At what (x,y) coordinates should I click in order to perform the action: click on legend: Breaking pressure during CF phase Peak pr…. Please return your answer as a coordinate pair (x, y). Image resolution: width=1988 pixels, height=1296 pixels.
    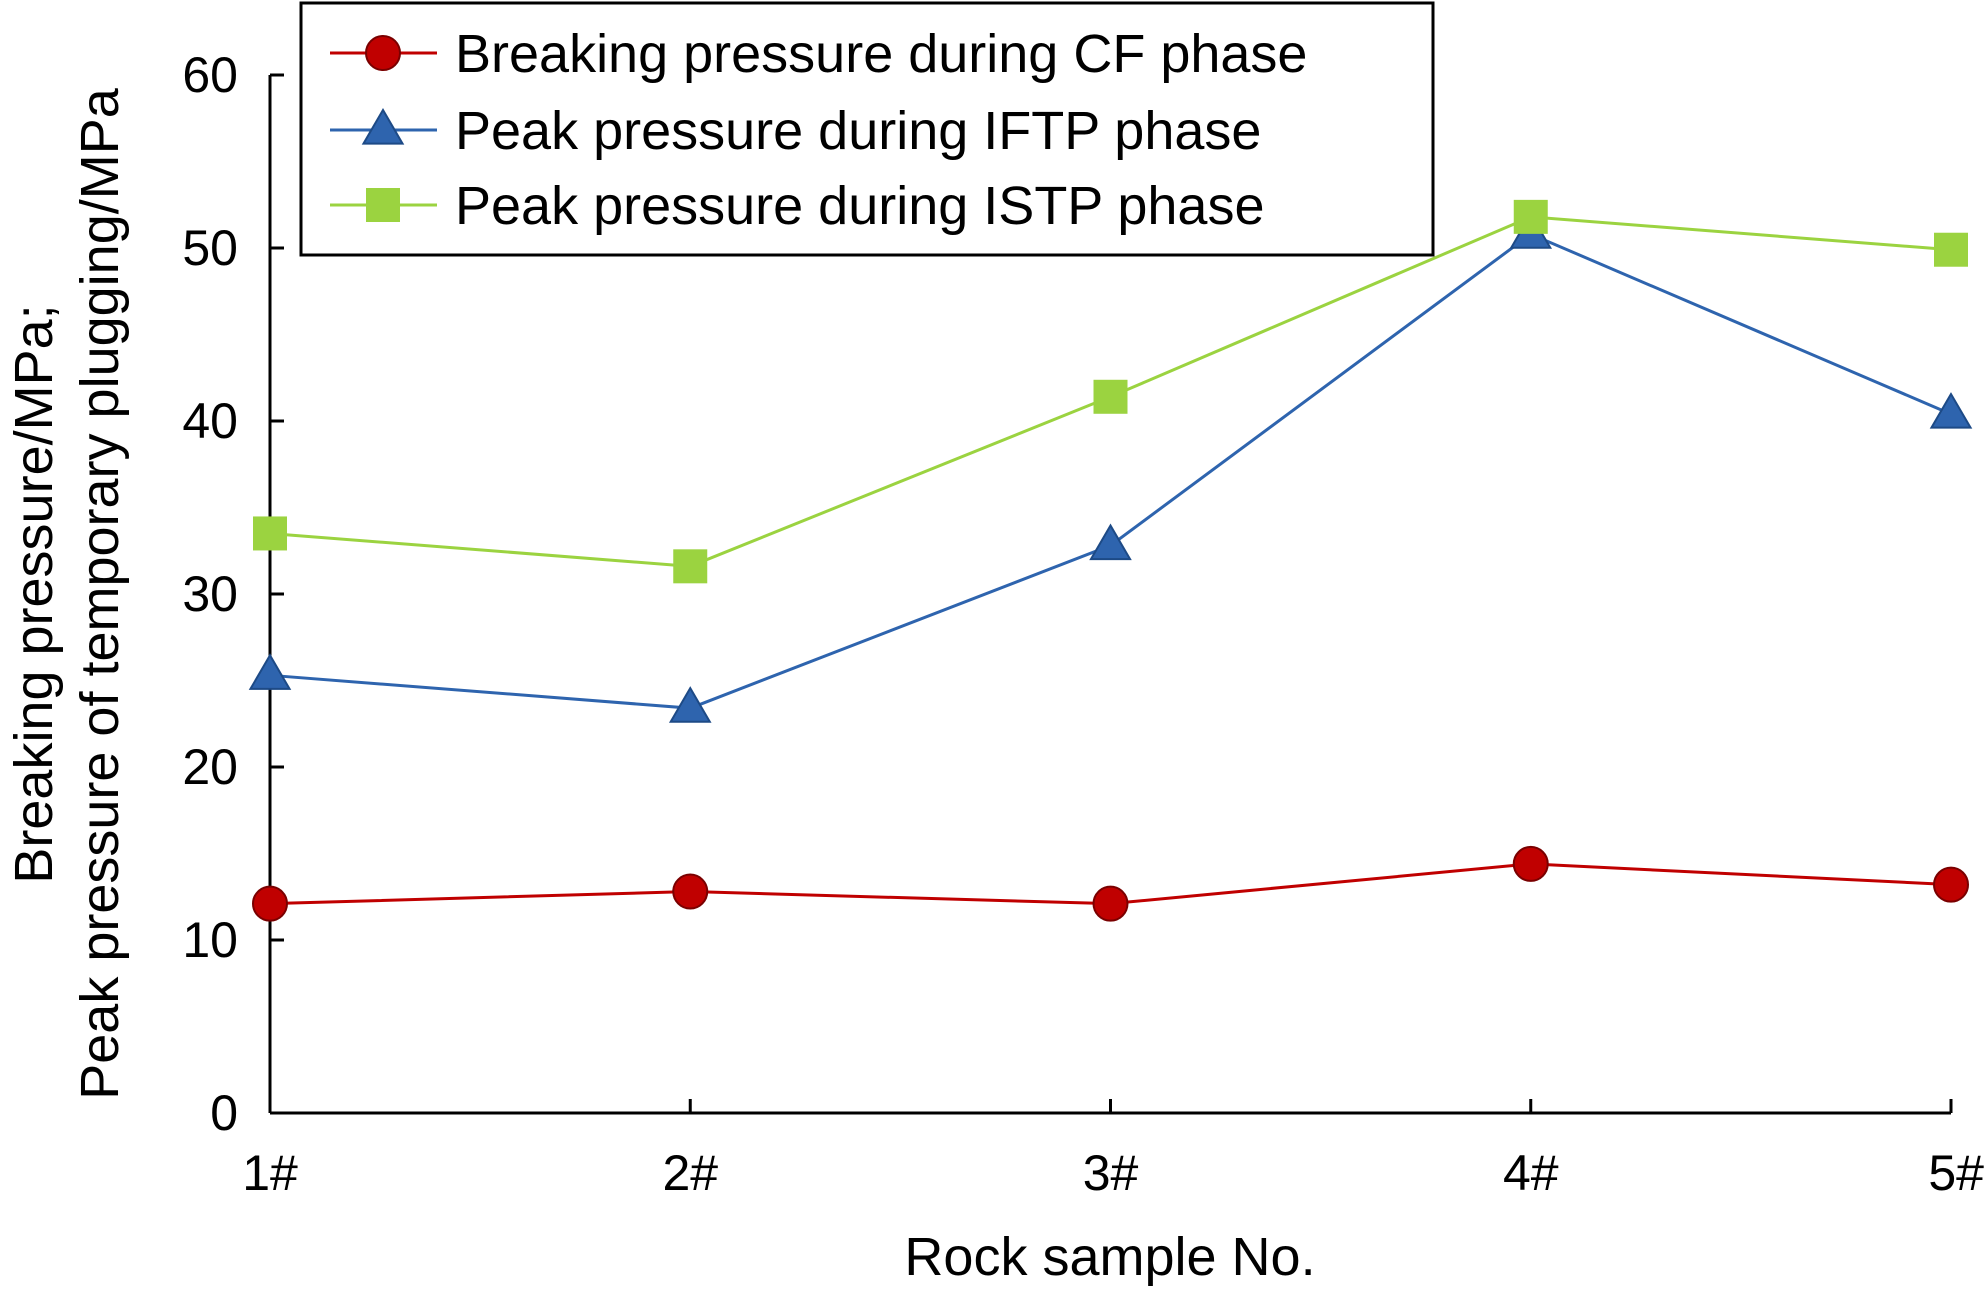
    Looking at the image, I should click on (867, 129).